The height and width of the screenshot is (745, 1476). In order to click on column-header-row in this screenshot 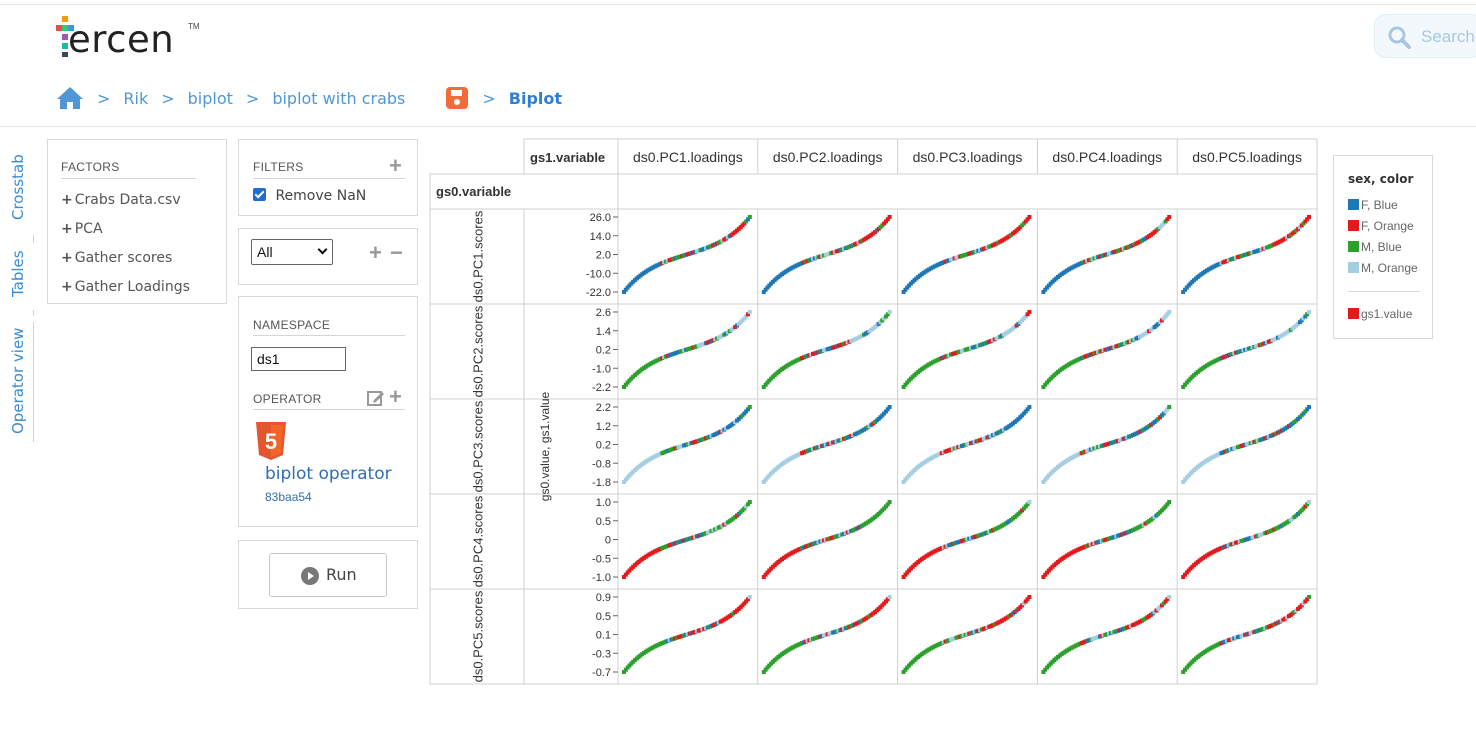, I will do `click(920, 156)`.